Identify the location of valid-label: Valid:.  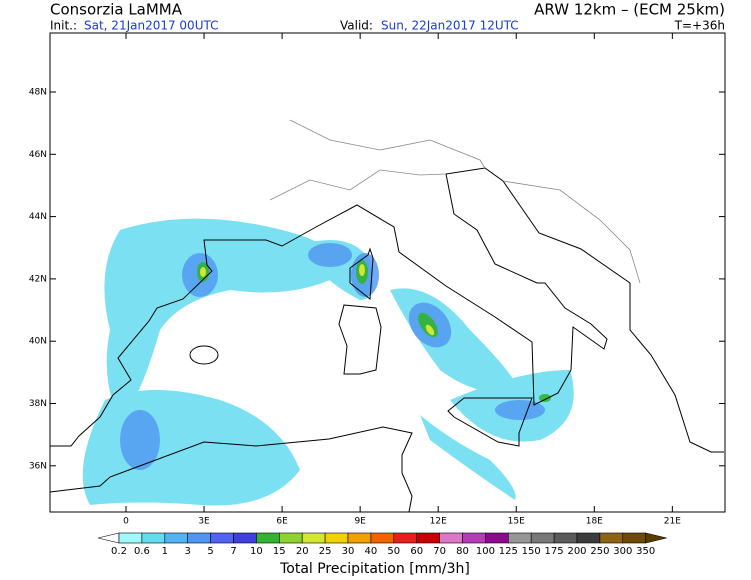
(356, 26).